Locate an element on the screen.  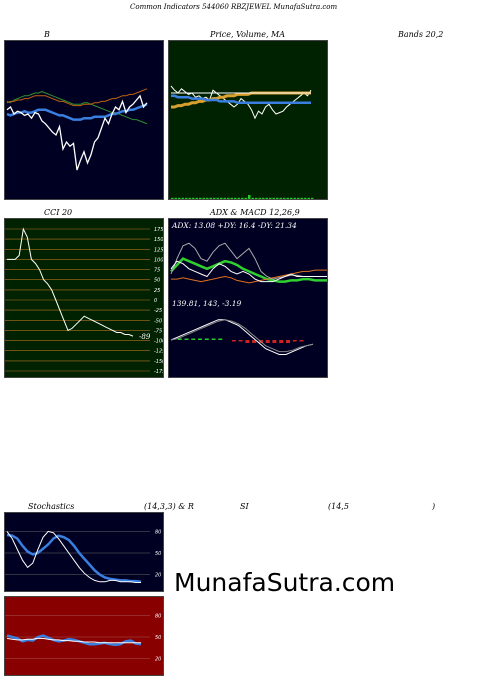
macd-values: 139.81, 143, -3.19 is located at coordinates (207, 303).